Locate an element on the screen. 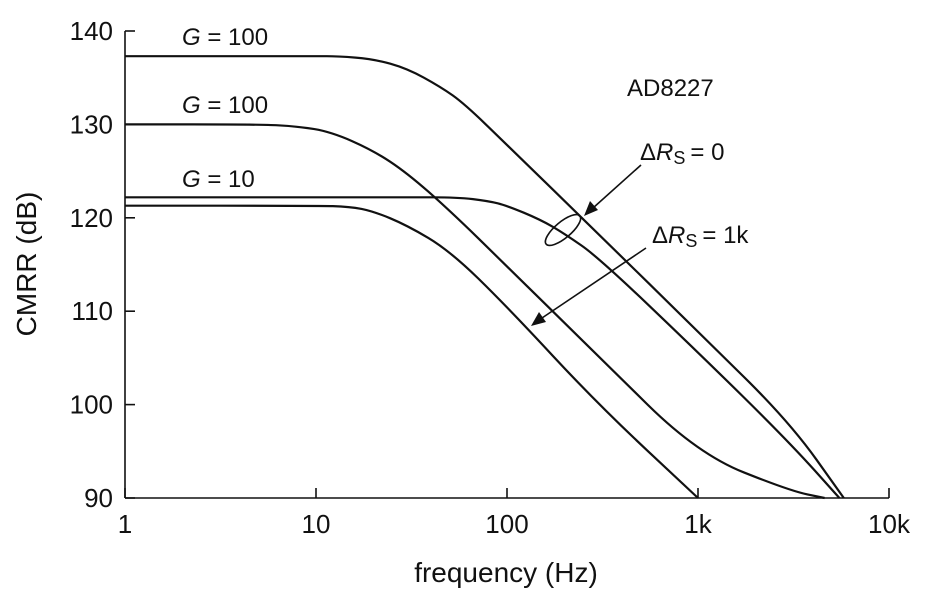  r-subscript: S is located at coordinates (679, 158).